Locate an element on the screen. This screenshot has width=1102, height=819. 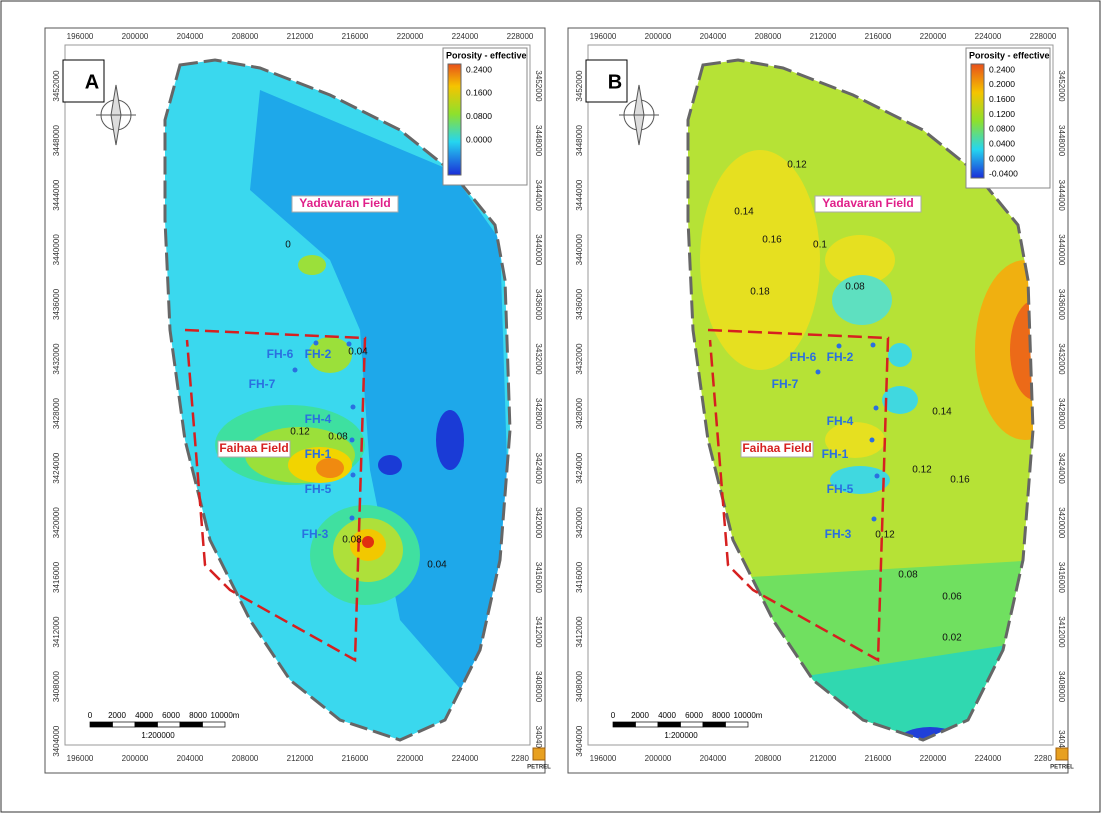
y-tick-label: 34040 is located at coordinates (1061, 741).